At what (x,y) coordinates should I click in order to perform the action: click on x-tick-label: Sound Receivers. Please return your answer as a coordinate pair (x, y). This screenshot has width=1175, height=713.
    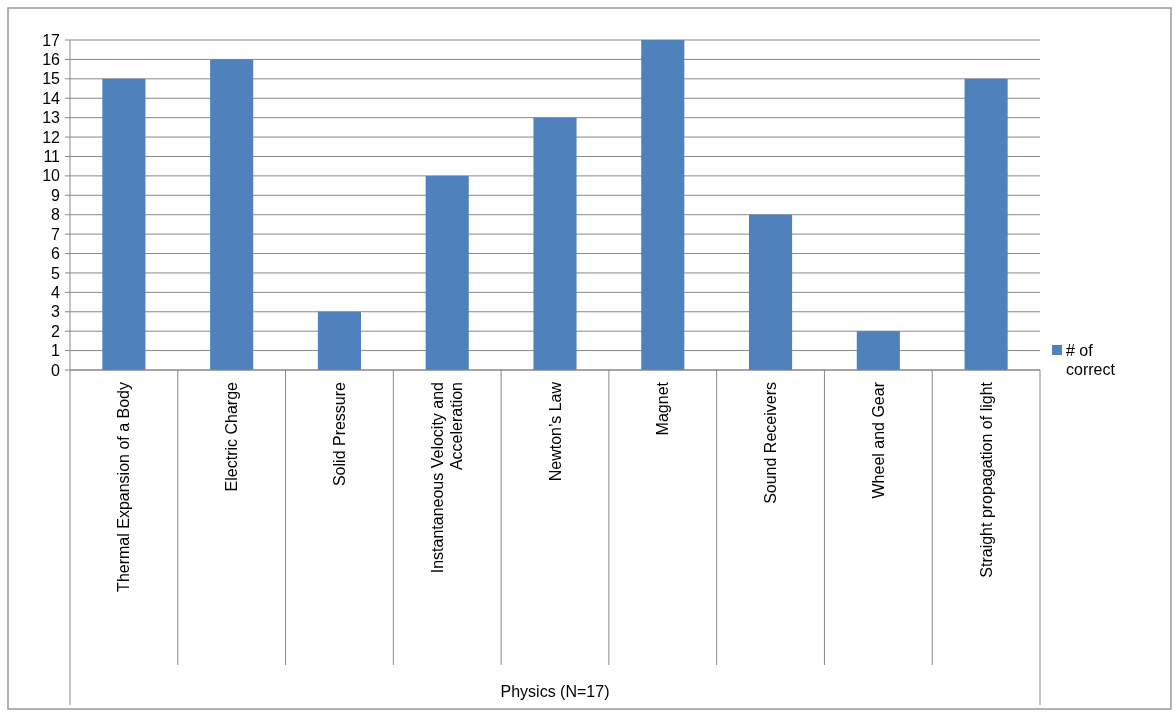
    Looking at the image, I should click on (771, 443).